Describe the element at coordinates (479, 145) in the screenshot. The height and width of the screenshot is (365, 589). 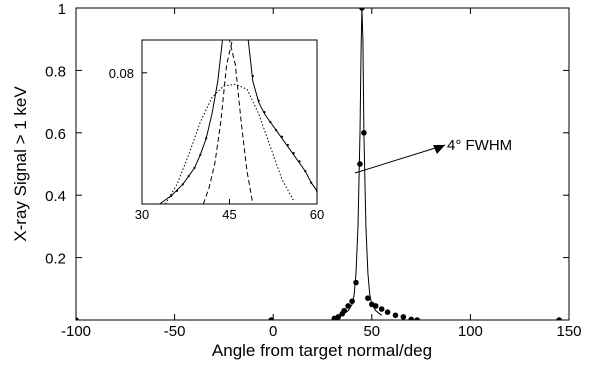
I see `fwhm-annotation: 4° FWHM` at that location.